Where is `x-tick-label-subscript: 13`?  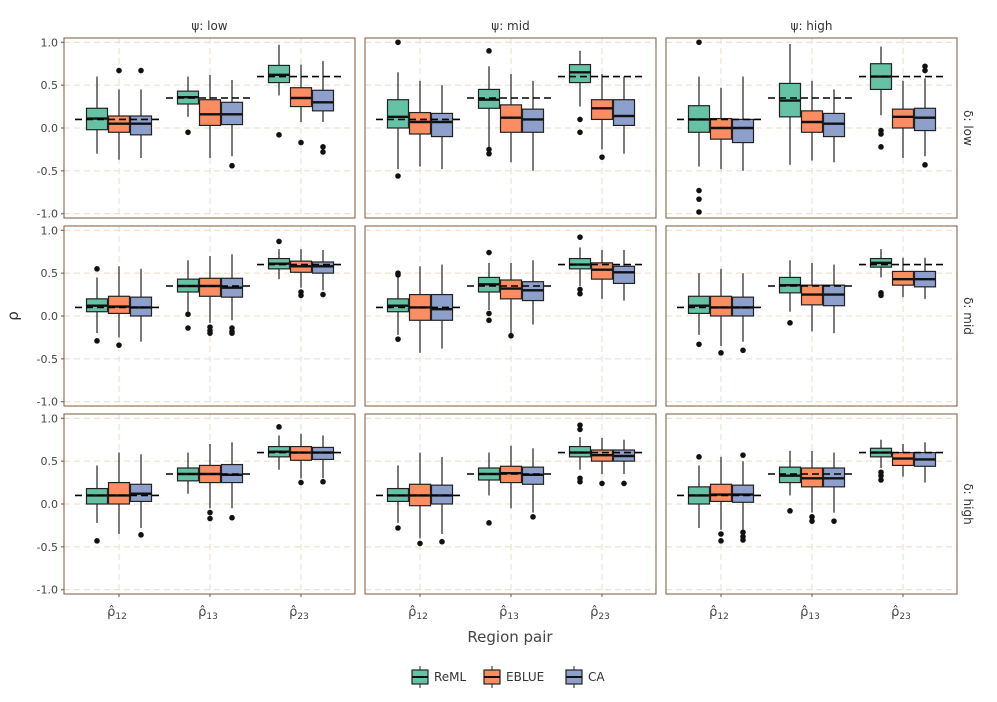
x-tick-label-subscript: 13 is located at coordinates (813, 617).